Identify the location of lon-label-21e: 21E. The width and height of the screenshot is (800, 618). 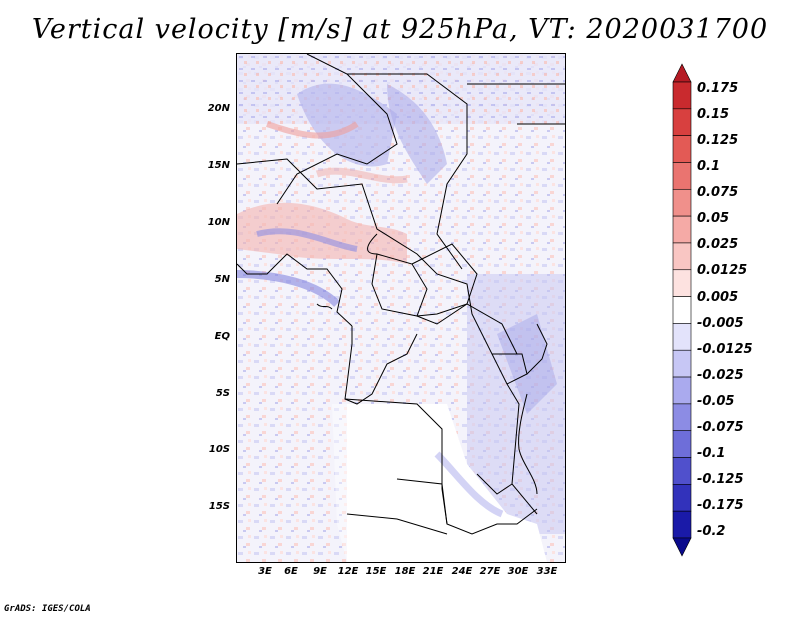
(433, 571).